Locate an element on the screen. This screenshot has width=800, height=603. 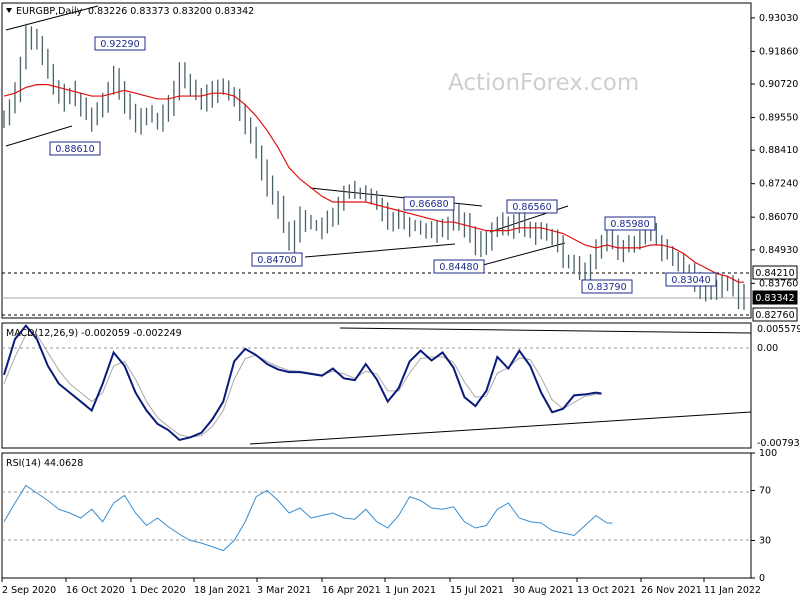
trendline-triangle-bottom is located at coordinates (380, 250).